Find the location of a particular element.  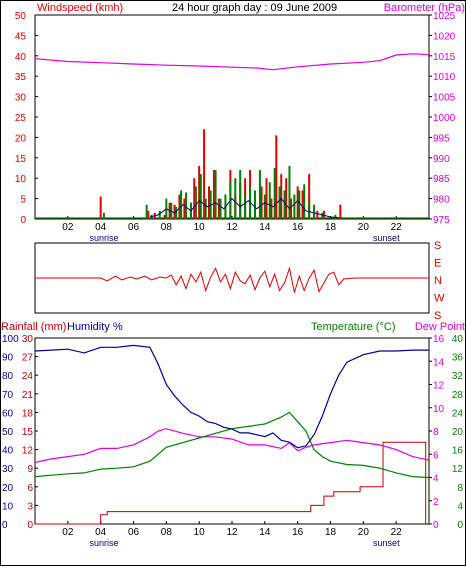

wind-x-tick-label: 08 is located at coordinates (167, 227).